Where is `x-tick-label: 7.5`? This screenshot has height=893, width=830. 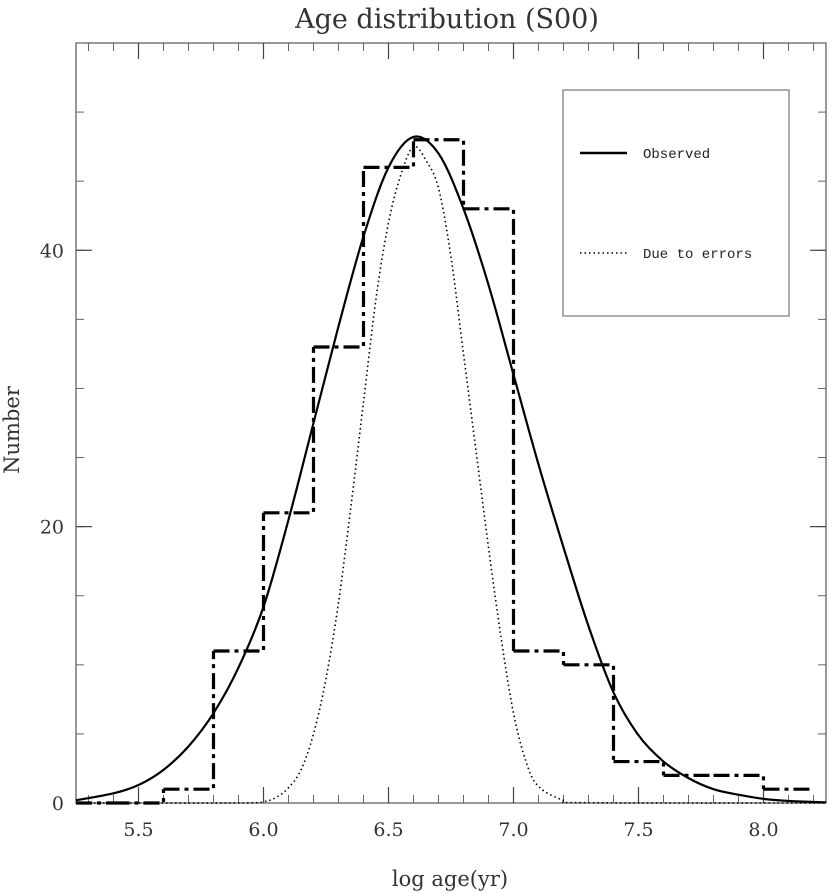 x-tick-label: 7.5 is located at coordinates (638, 830).